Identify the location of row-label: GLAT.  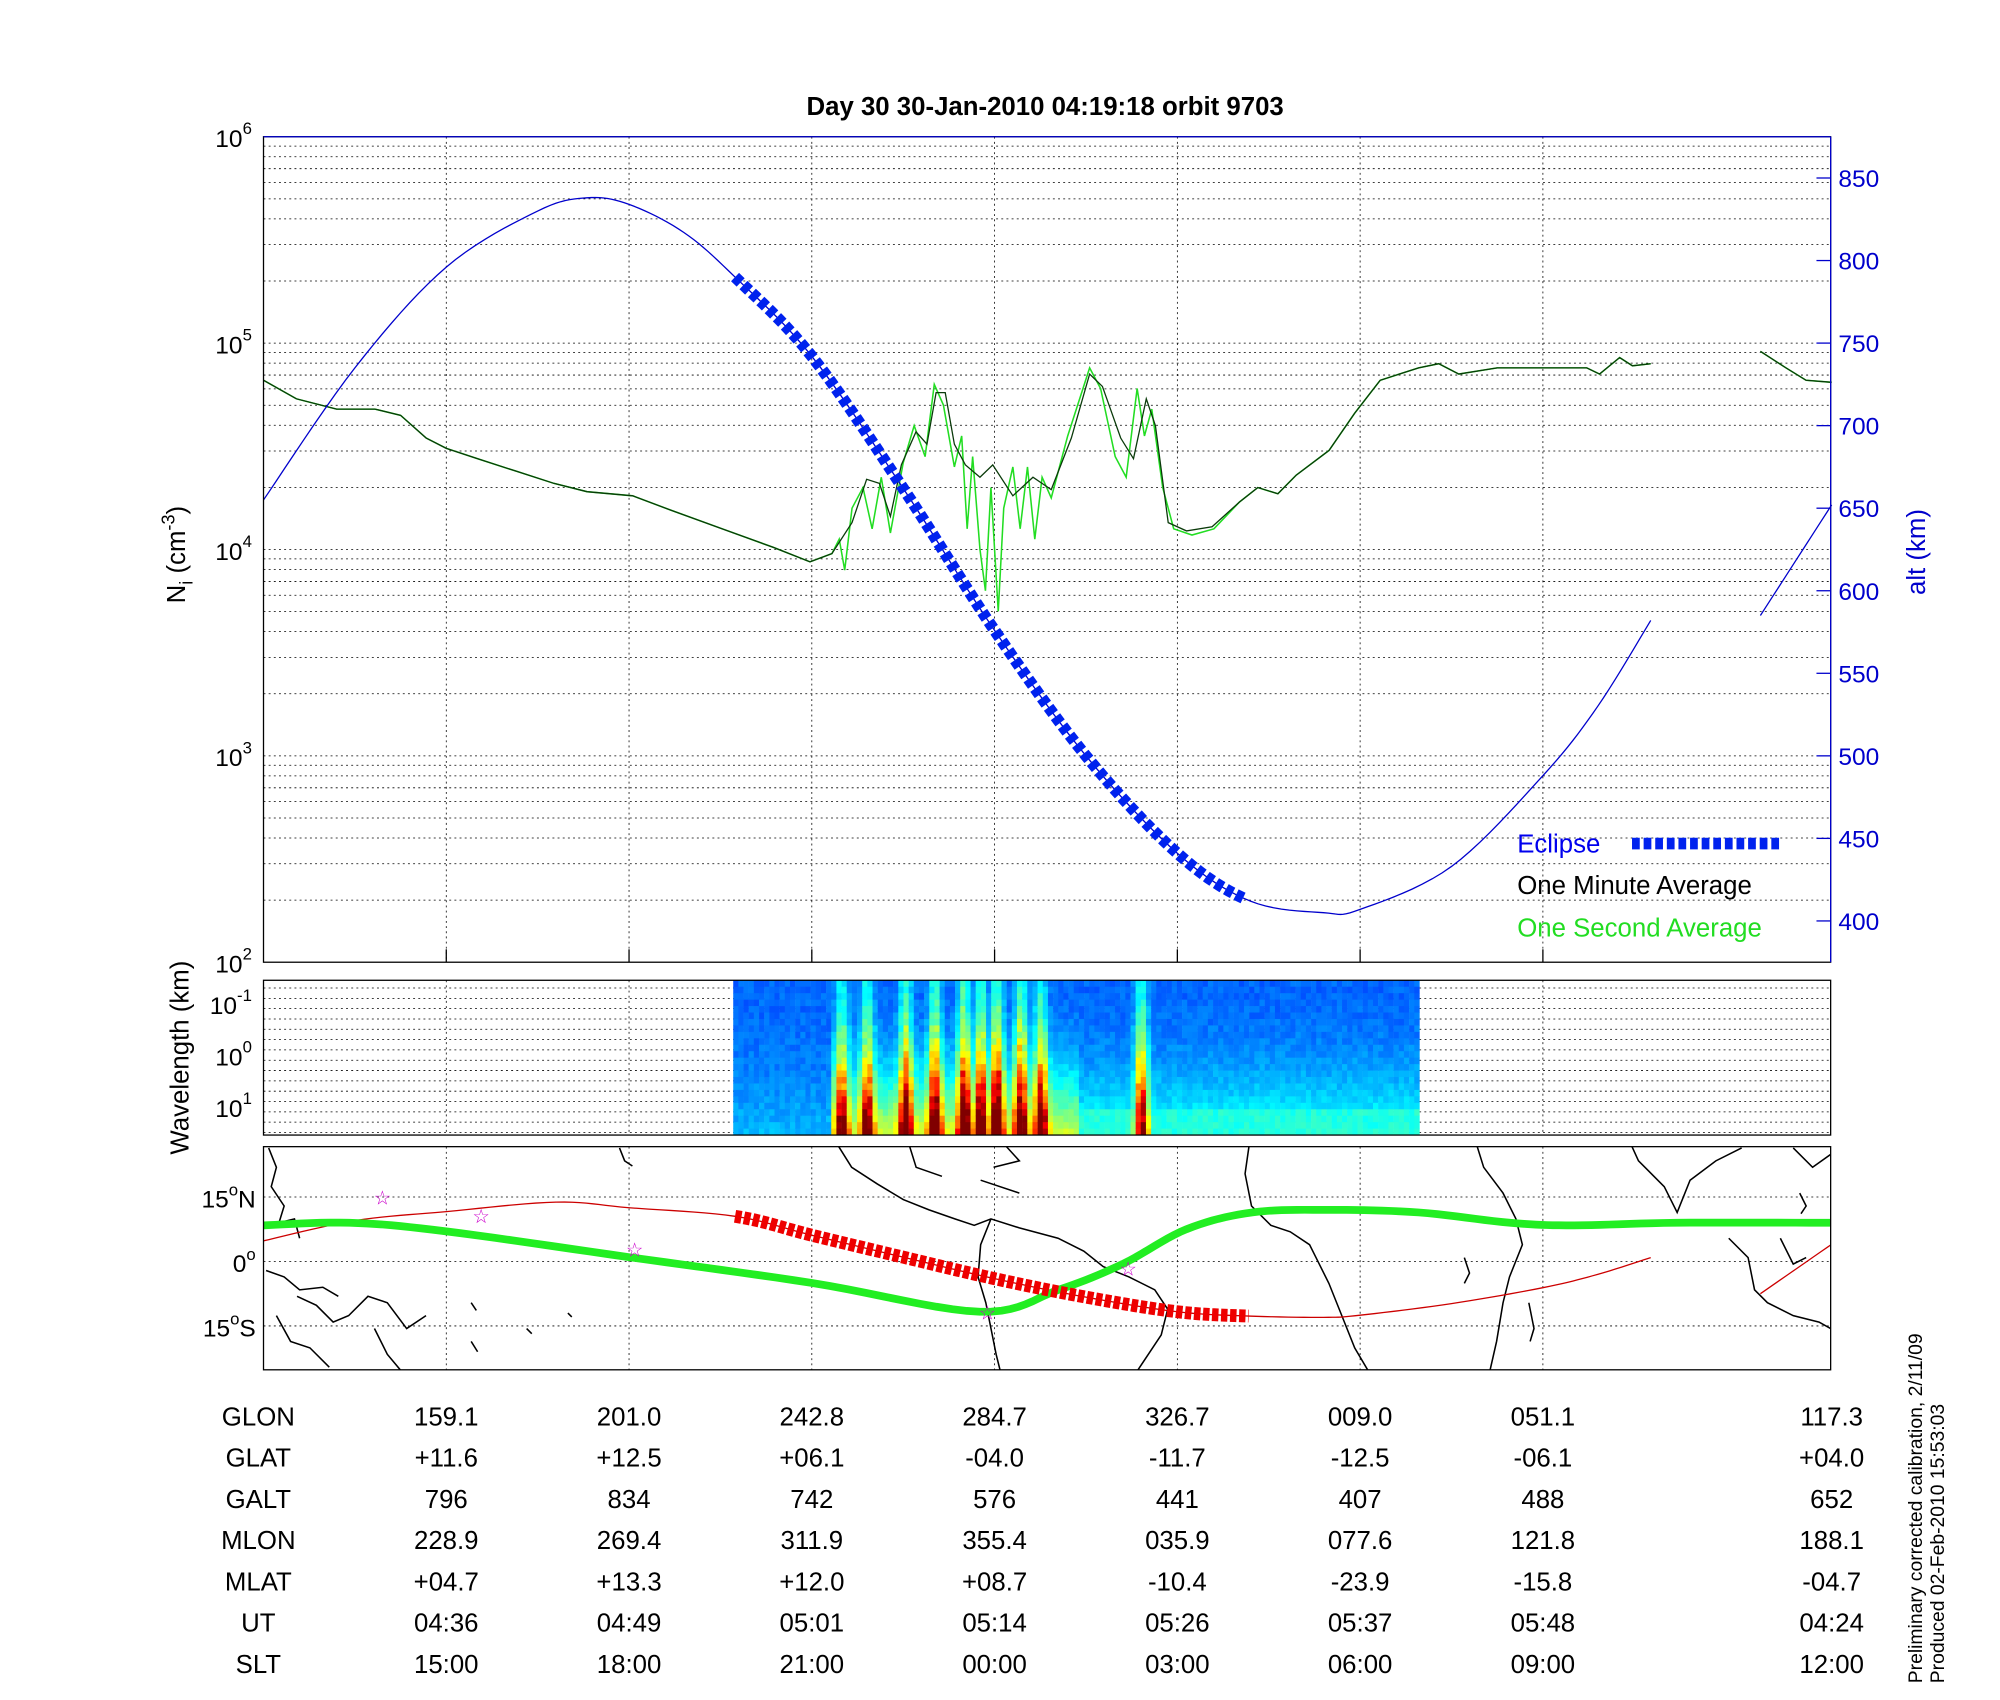
(259, 1459).